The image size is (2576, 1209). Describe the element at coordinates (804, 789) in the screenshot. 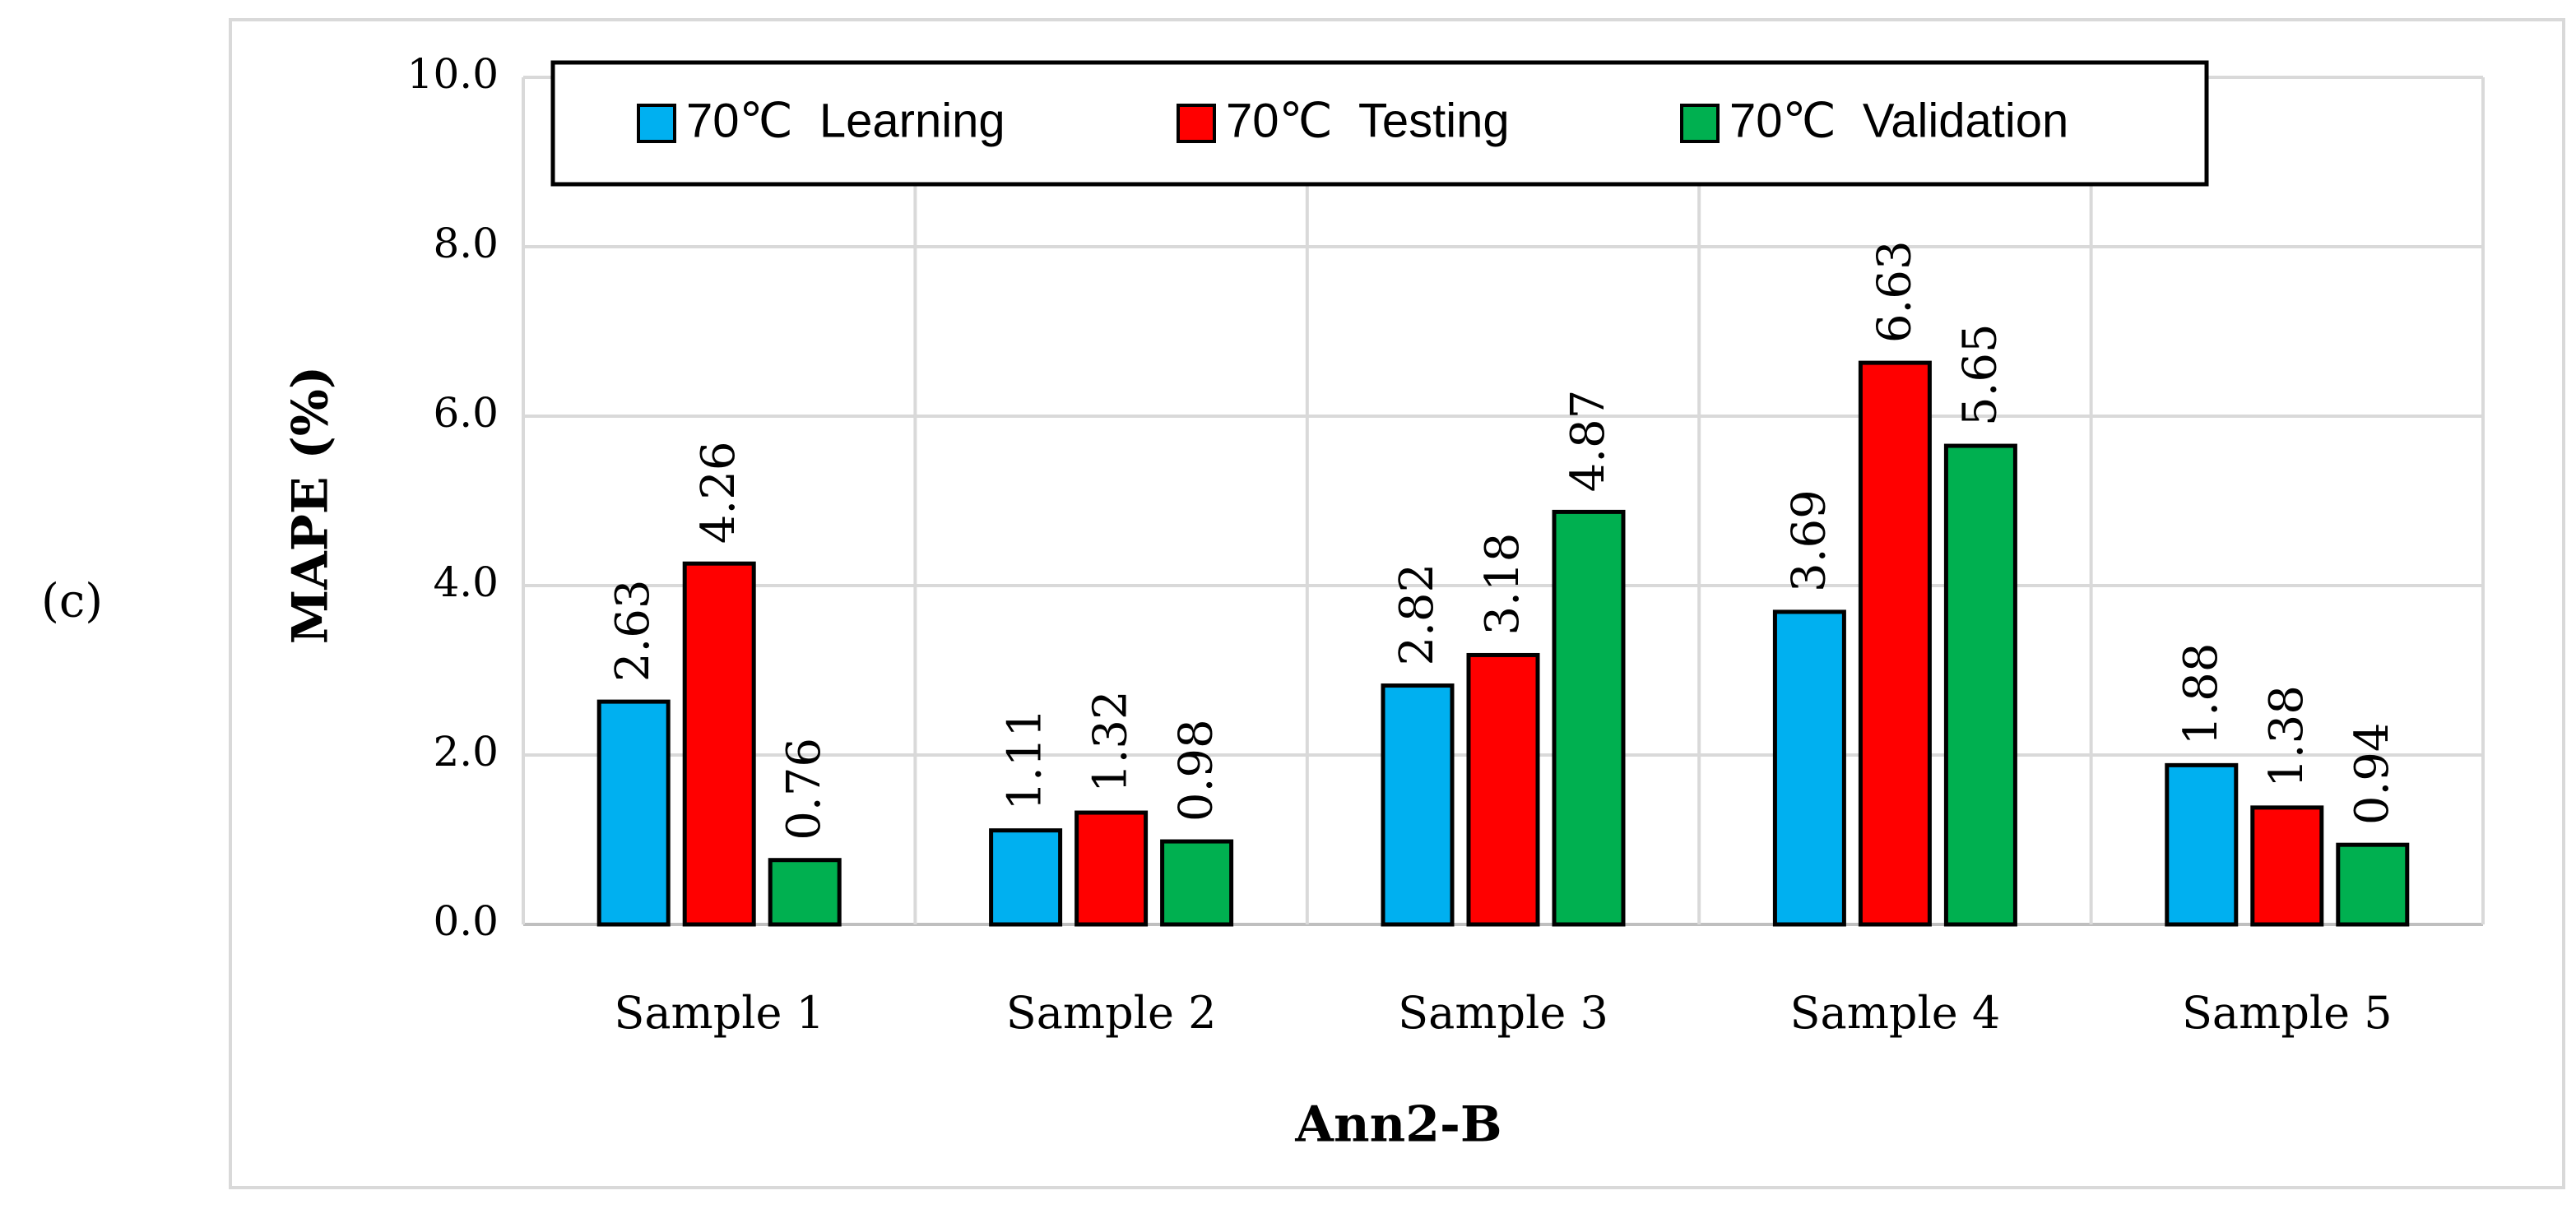

I see `data-label: 0.76` at that location.